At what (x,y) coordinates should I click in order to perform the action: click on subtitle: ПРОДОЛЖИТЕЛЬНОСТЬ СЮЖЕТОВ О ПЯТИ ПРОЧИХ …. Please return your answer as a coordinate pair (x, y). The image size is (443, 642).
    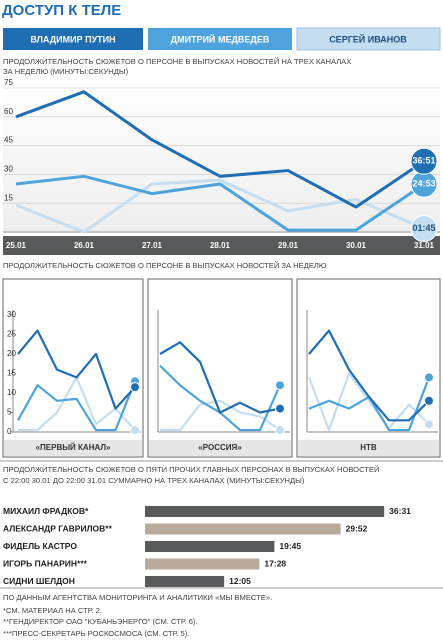
    Looking at the image, I should click on (191, 469).